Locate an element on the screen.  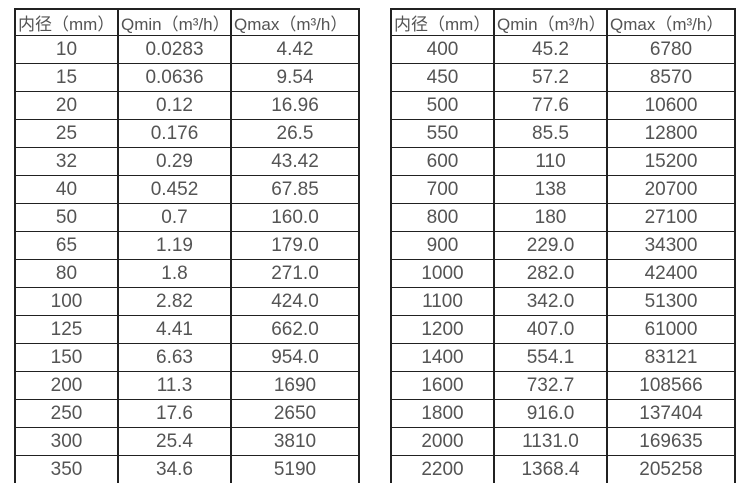
table-cell: 20700 is located at coordinates (671, 189).